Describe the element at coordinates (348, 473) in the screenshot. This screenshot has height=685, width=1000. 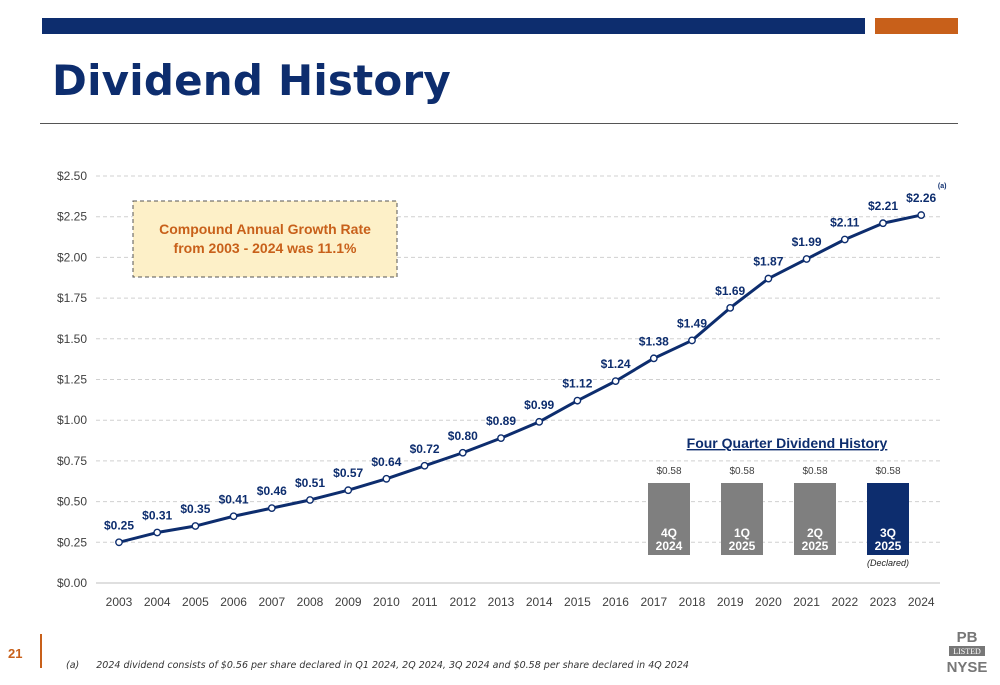
I see `data-label: $0.57` at that location.